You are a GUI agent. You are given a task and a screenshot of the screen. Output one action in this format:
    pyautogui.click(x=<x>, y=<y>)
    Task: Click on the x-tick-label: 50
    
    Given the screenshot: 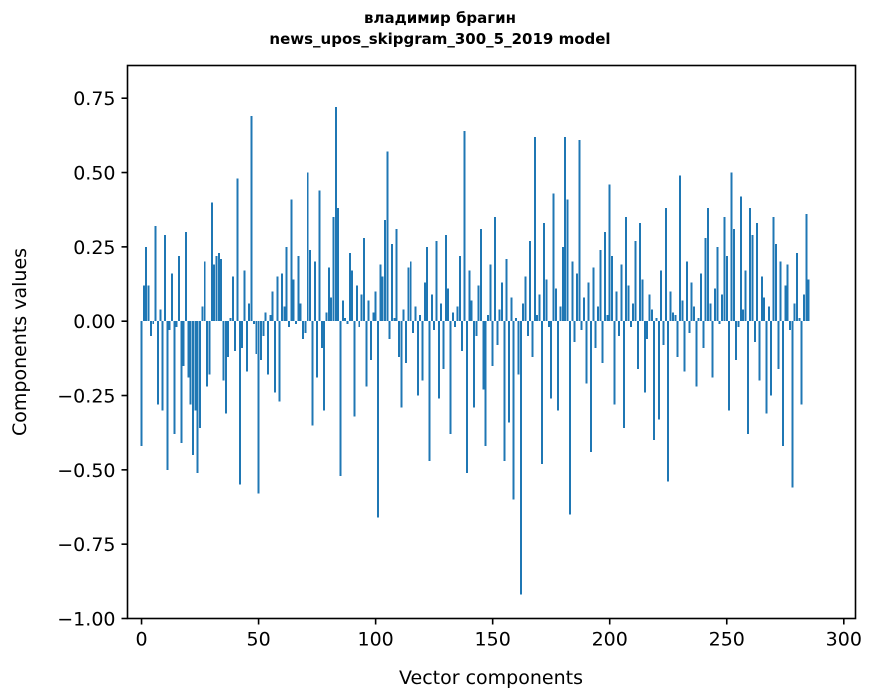 What is the action you would take?
    pyautogui.click(x=258, y=640)
    